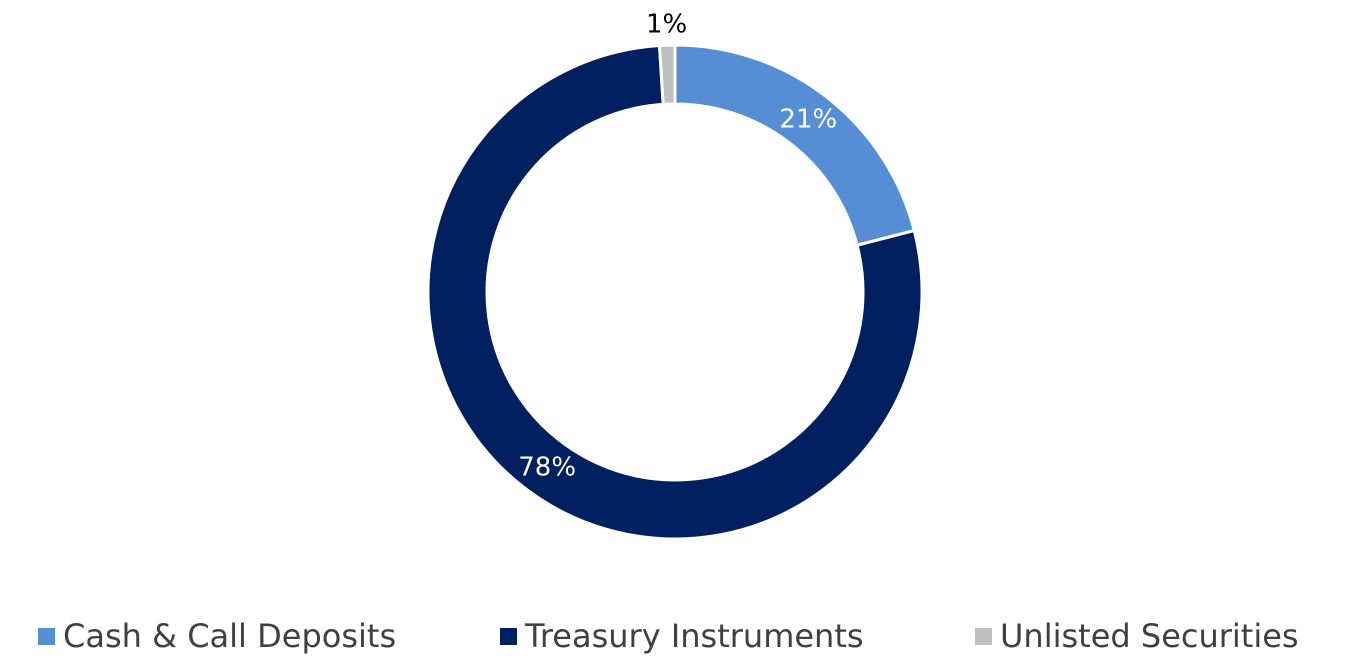 The height and width of the screenshot is (662, 1357). What do you see at coordinates (229, 636) in the screenshot?
I see `legend-label: Cash & Call Deposits` at bounding box center [229, 636].